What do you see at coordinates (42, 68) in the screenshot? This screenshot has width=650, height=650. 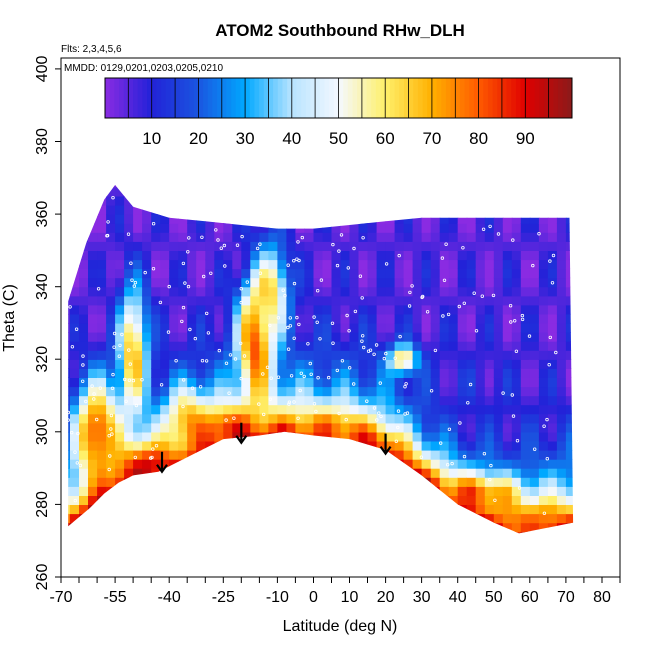 I see `y-tick-label: 400` at bounding box center [42, 68].